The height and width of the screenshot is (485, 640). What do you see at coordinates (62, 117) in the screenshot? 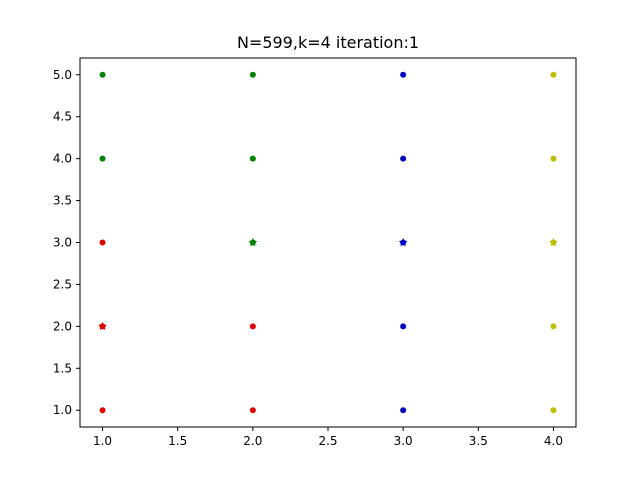
I see `y-tick-label: 4.5` at bounding box center [62, 117].